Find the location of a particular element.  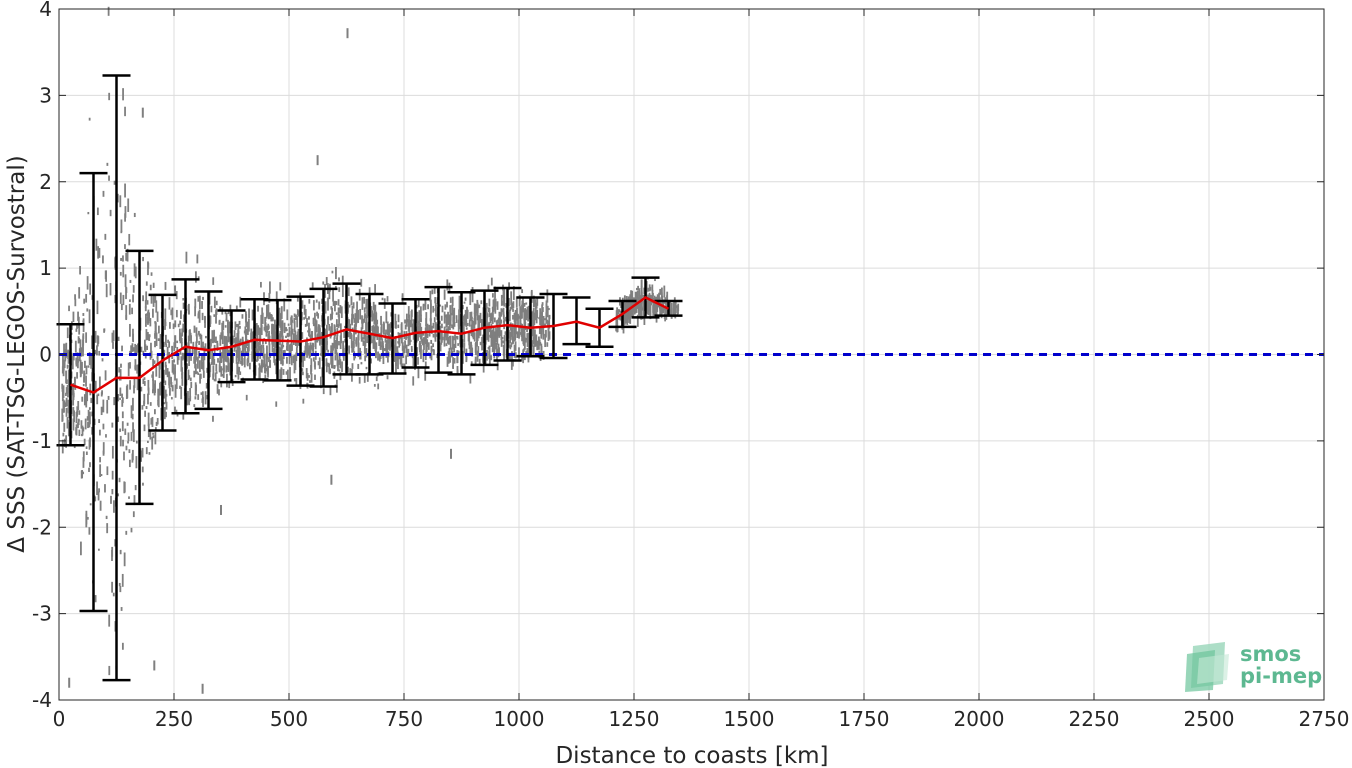

y-tick-label: 1 is located at coordinates (45, 268).